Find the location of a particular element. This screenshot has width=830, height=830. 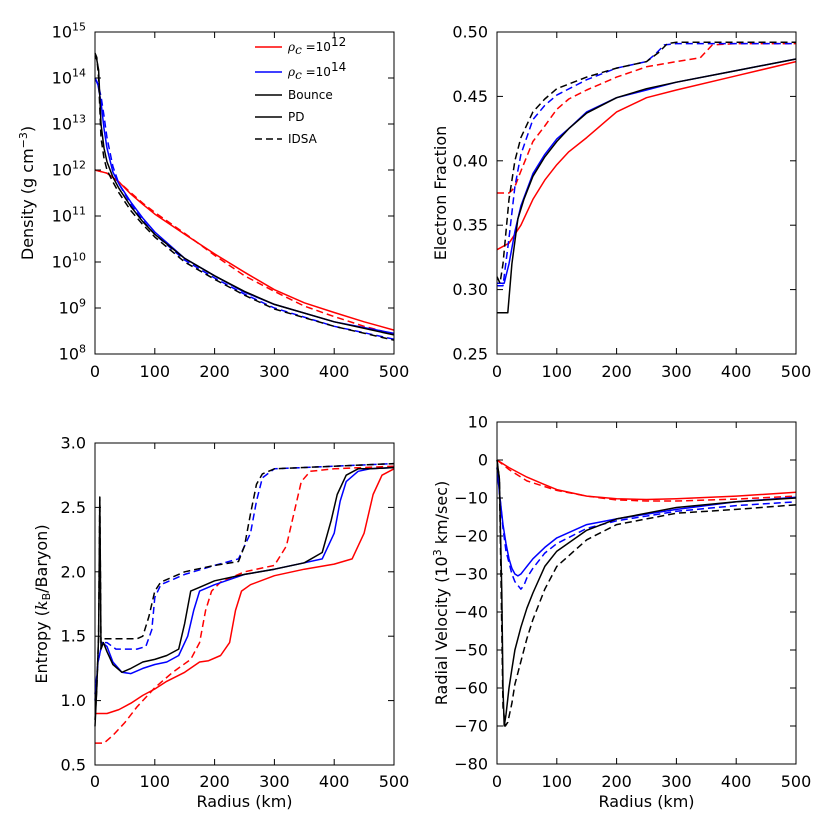

density-xtick-label: 500 is located at coordinates (394, 371).